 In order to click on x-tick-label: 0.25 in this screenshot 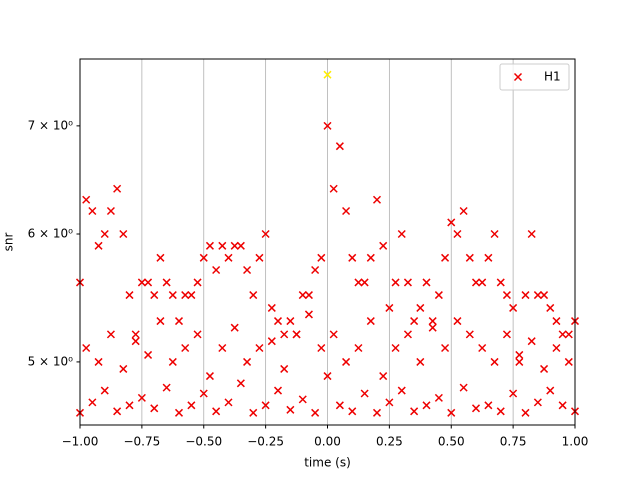, I will do `click(389, 442)`.